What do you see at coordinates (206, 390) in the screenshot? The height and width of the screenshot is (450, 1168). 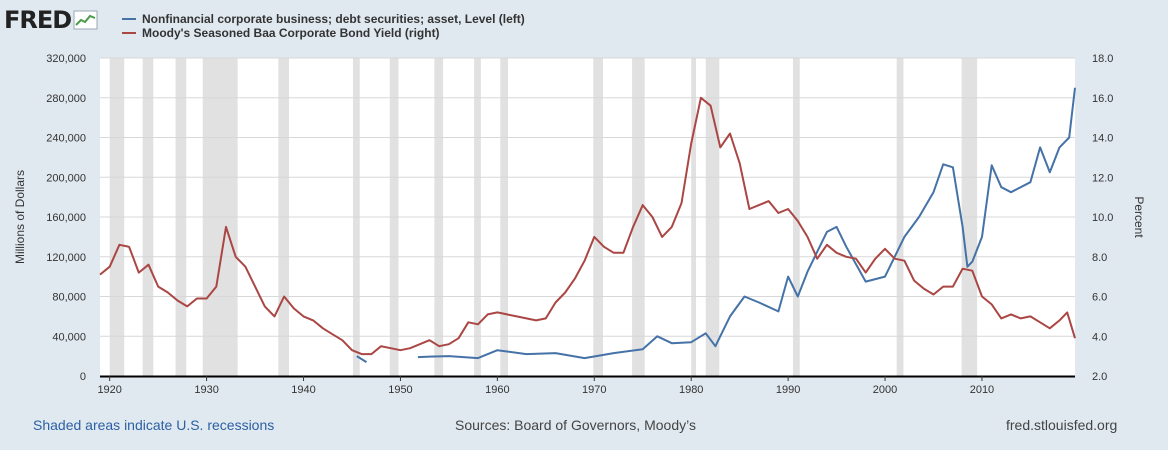 I see `x-tick-label: 1930` at bounding box center [206, 390].